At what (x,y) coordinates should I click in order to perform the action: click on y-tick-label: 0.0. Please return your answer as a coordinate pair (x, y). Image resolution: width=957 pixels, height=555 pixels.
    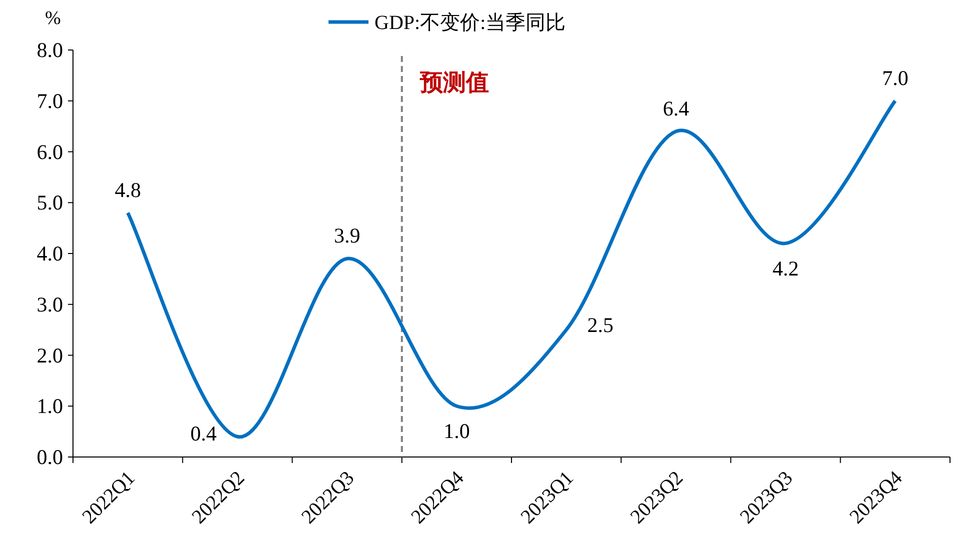
    Looking at the image, I should click on (49, 457).